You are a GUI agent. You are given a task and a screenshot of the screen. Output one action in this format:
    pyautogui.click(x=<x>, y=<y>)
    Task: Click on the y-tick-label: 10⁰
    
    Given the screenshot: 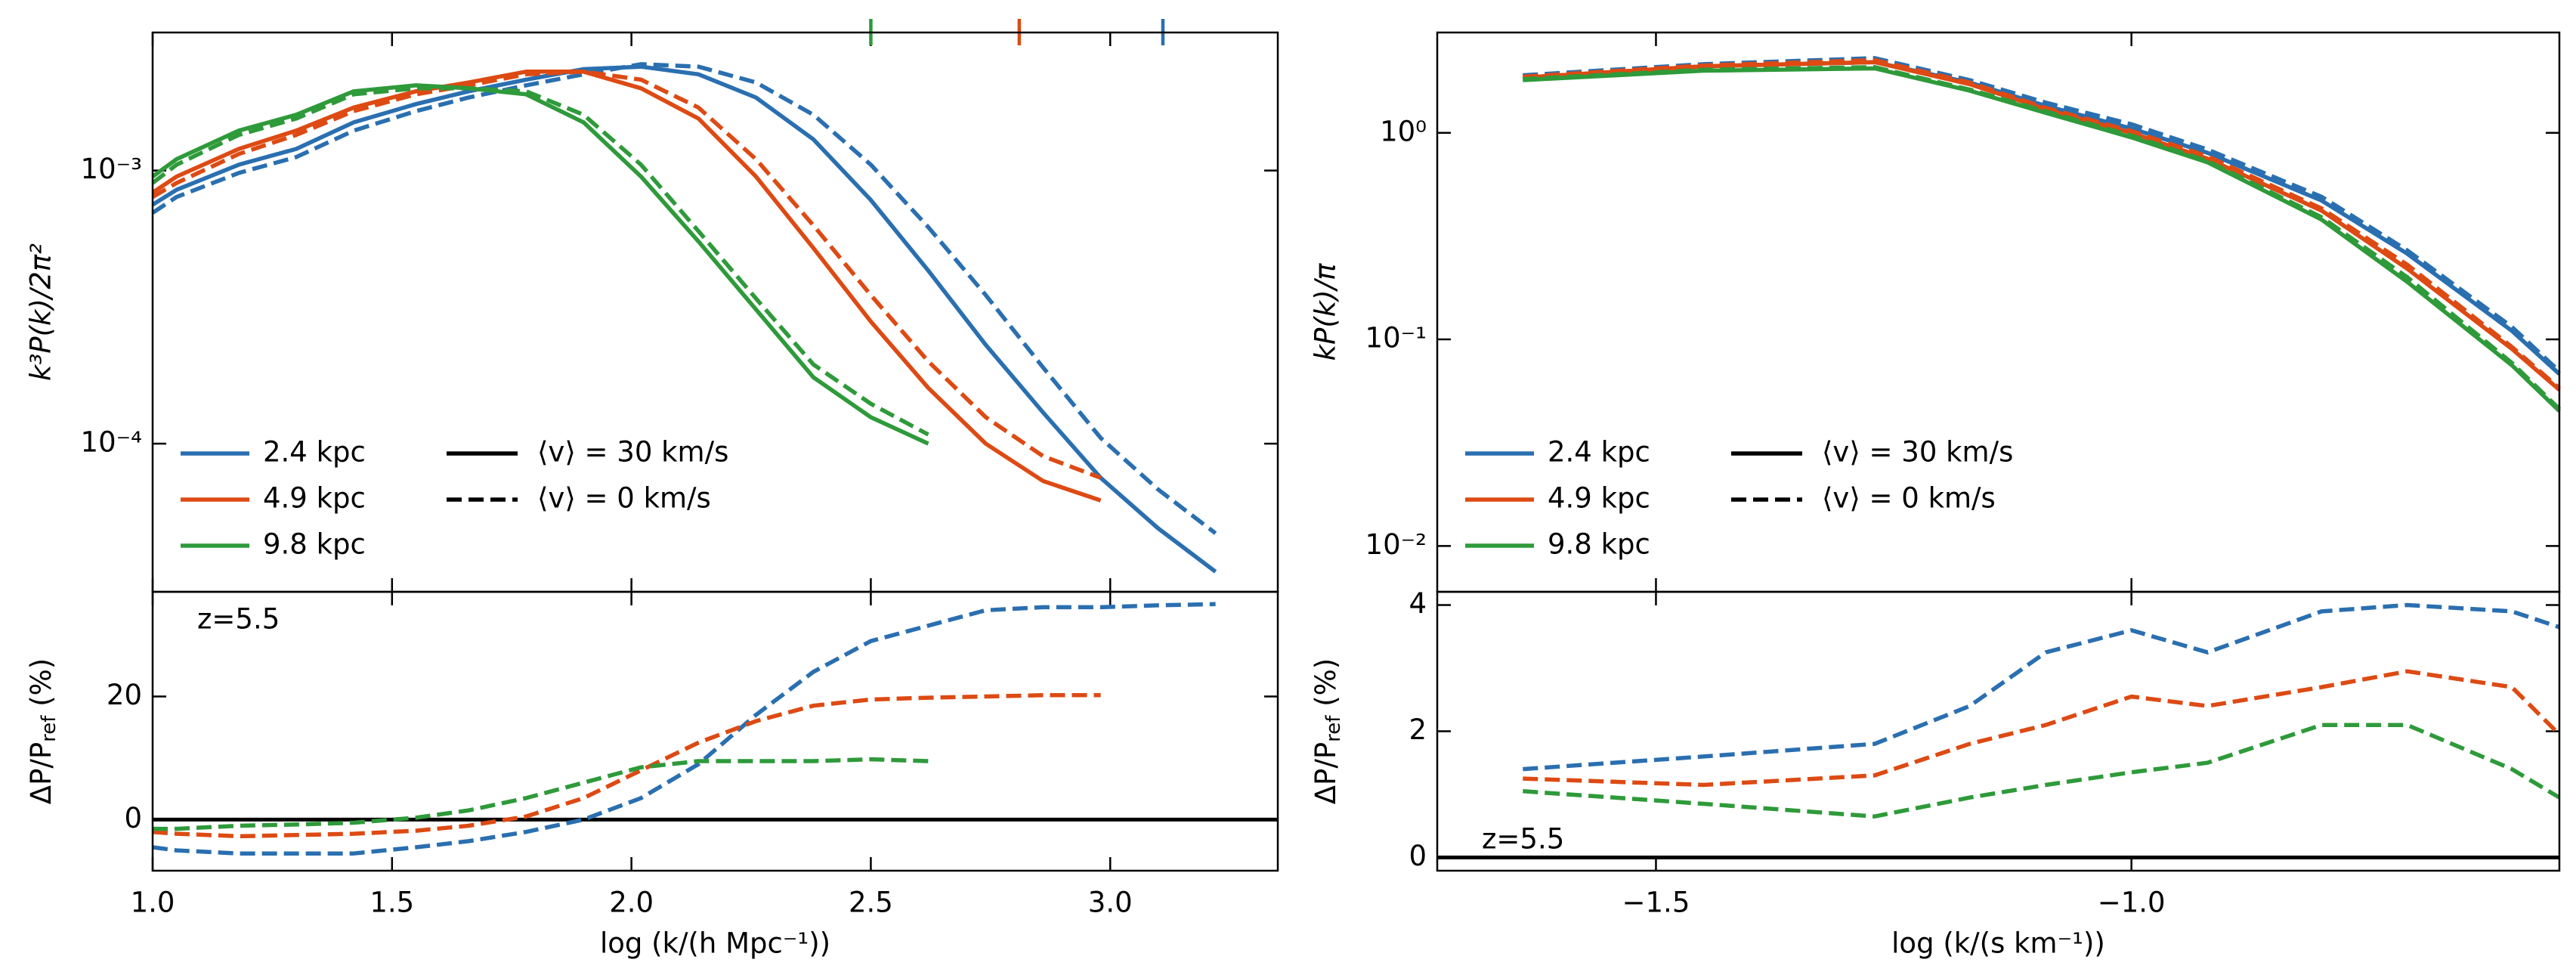 What is the action you would take?
    pyautogui.click(x=1403, y=131)
    